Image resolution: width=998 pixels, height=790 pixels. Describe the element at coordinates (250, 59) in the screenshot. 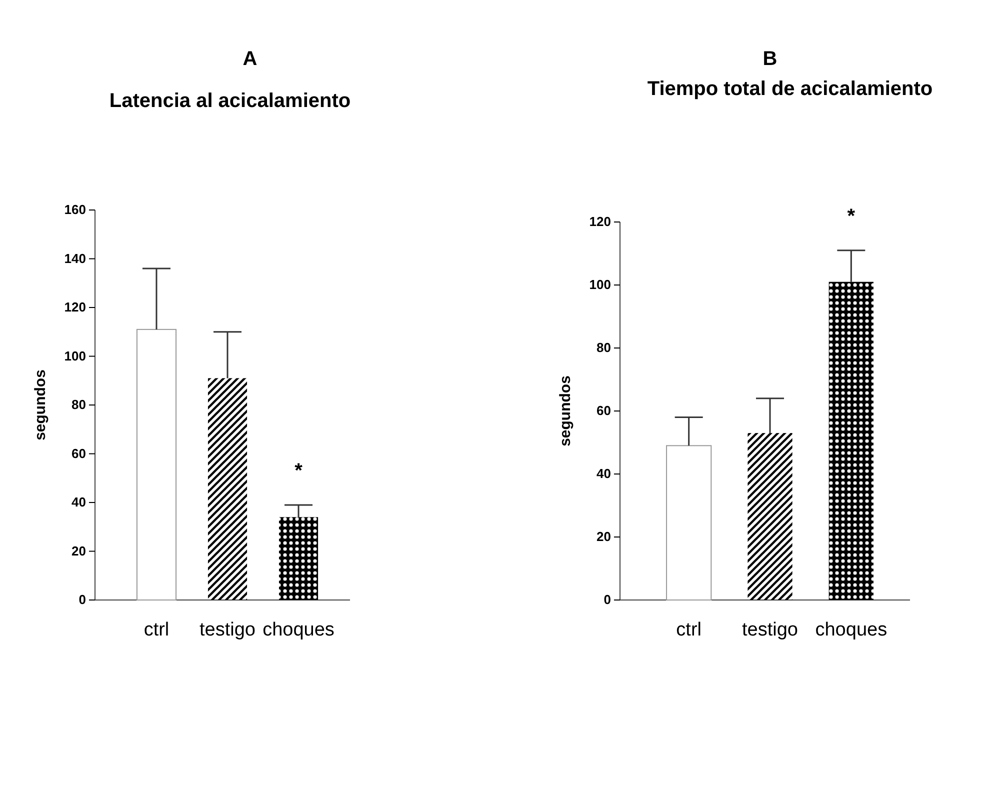

I see `chart-title: A` at that location.